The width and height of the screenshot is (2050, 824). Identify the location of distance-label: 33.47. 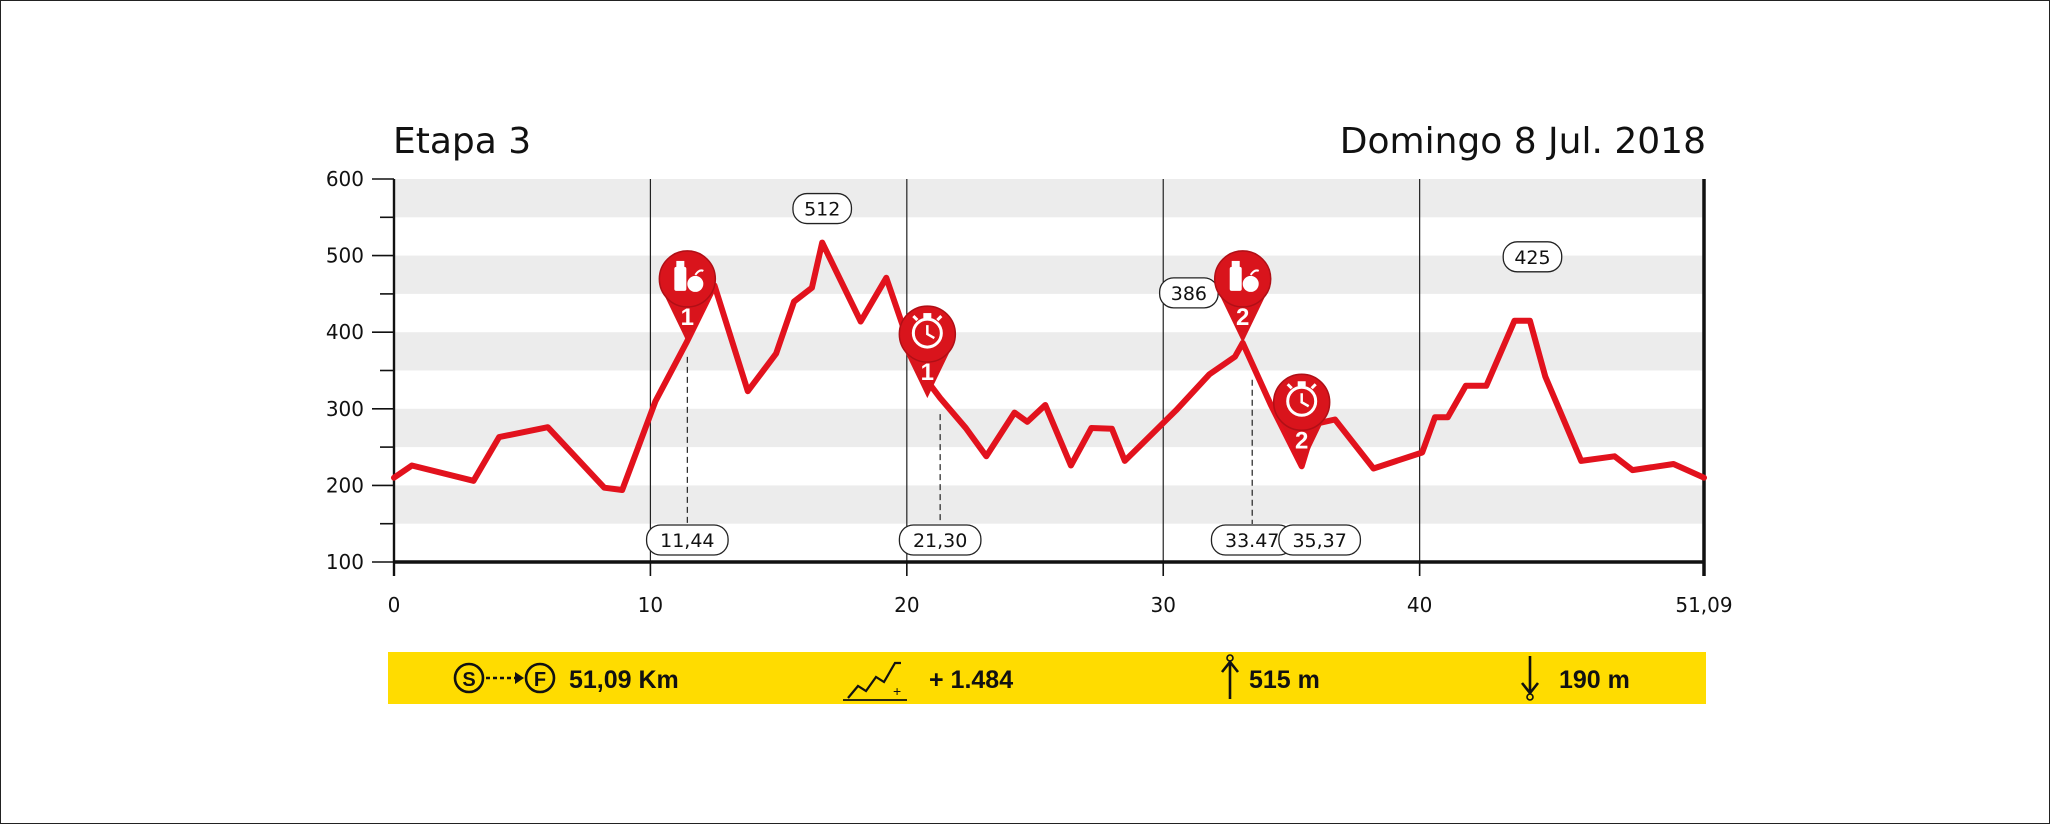
(1252, 540).